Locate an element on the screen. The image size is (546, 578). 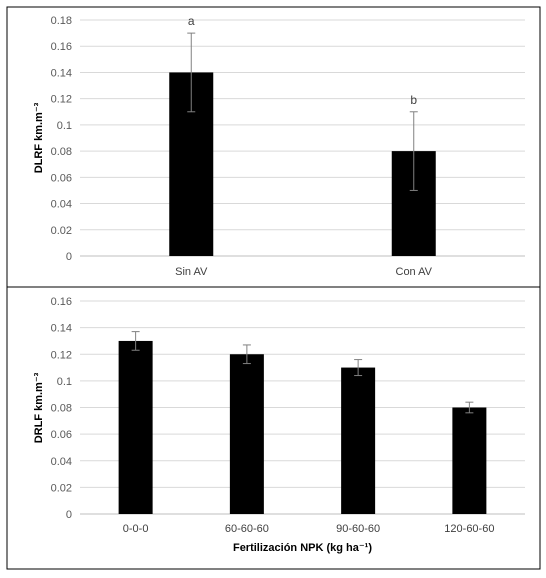
y-axis-title: DRLF km.m⁻³ is located at coordinates (39, 407).